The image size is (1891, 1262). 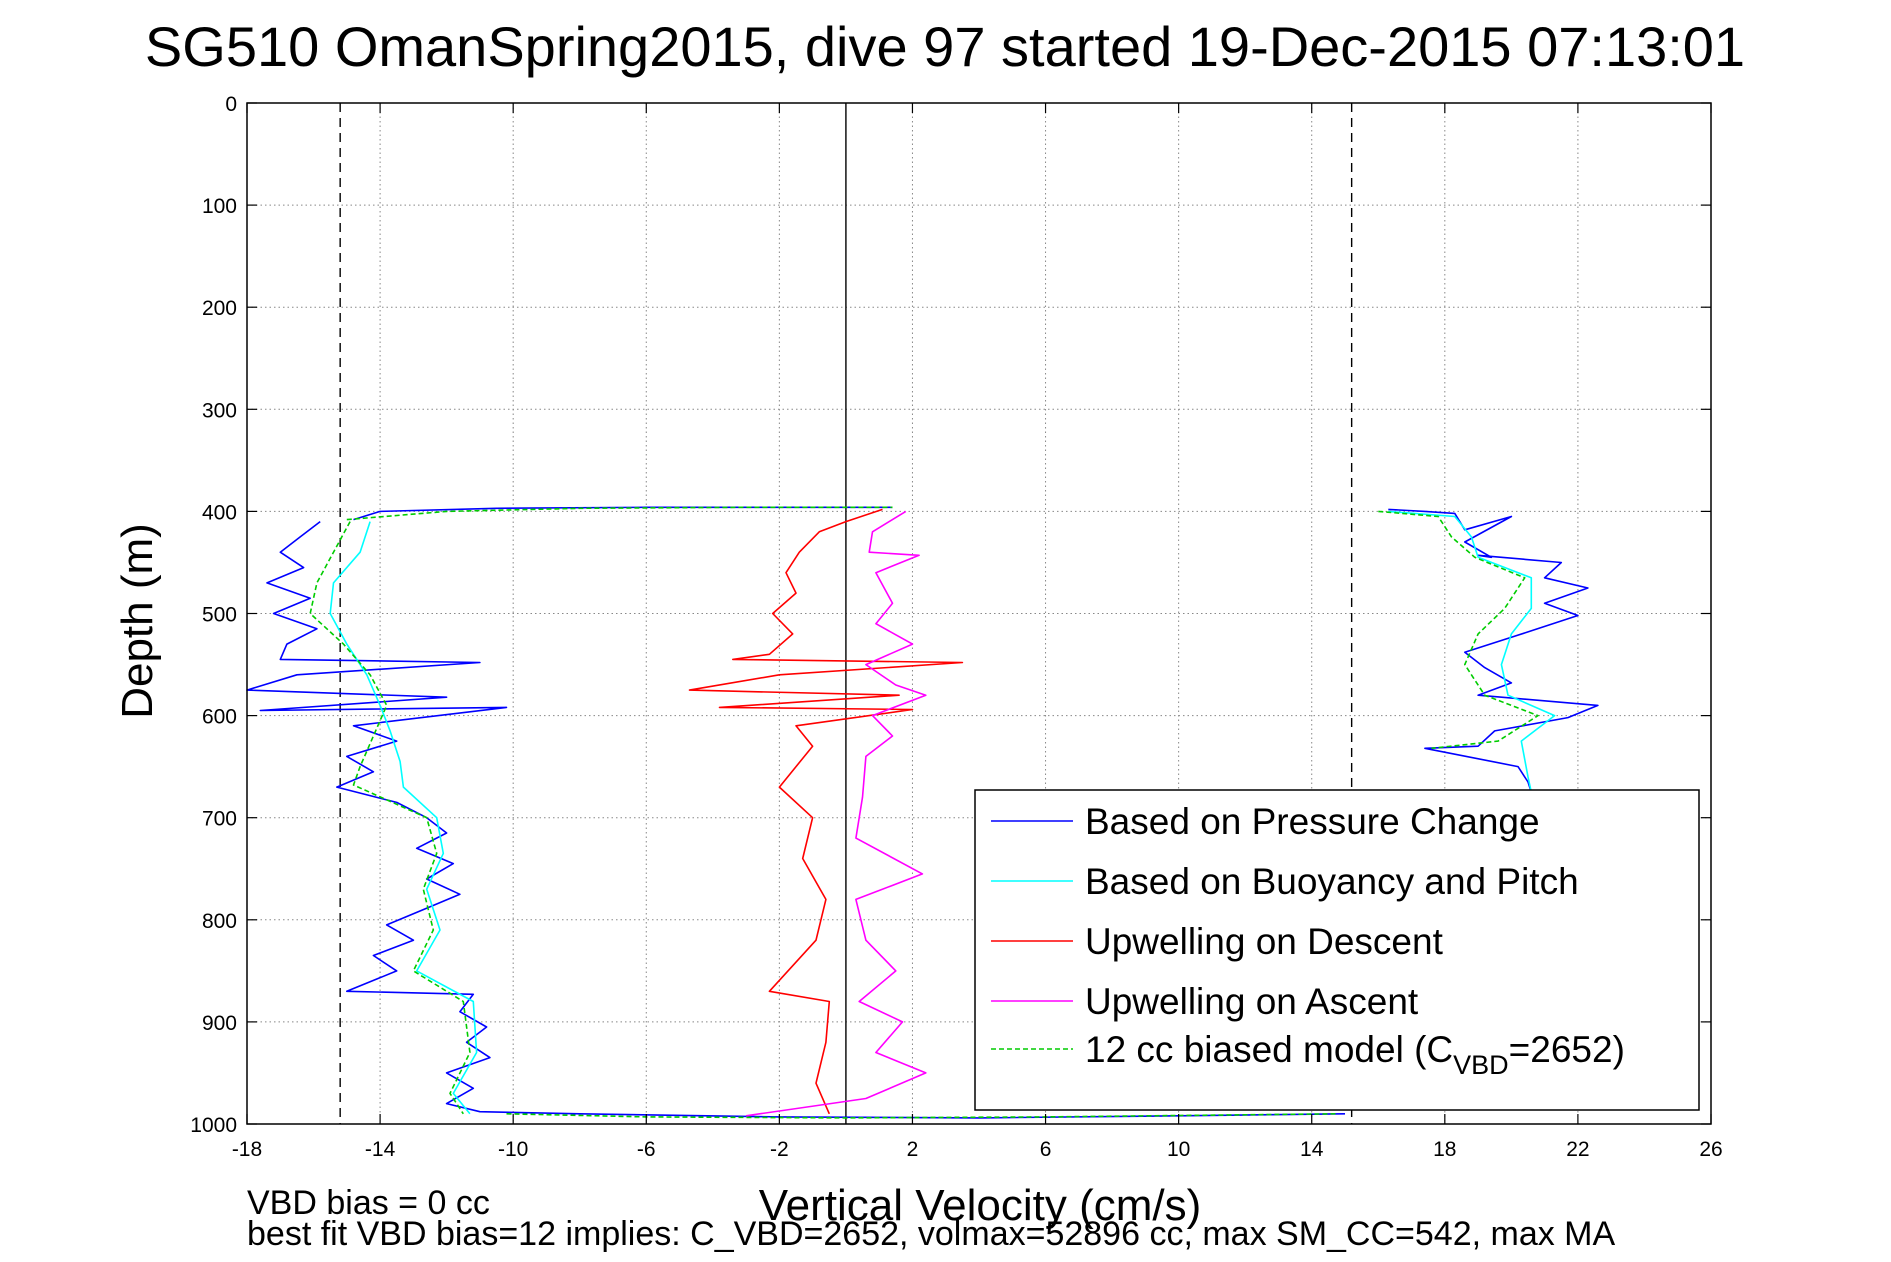 I want to click on series-line-upwelling-on-descent, so click(x=826, y=811).